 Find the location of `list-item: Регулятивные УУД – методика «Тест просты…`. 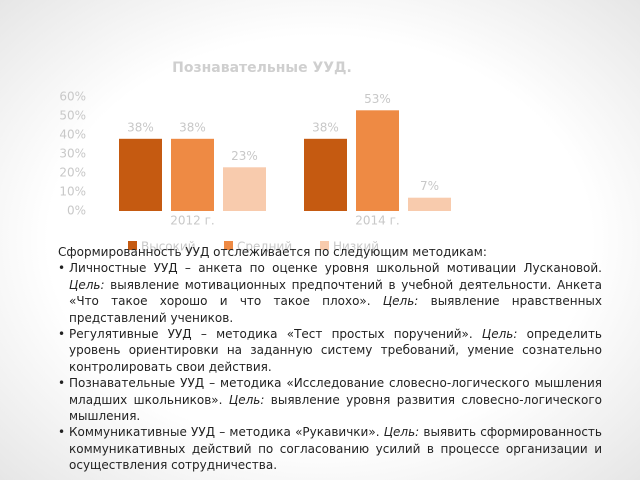

list-item: Регулятивные УУД – методика «Тест просты… is located at coordinates (330, 350).